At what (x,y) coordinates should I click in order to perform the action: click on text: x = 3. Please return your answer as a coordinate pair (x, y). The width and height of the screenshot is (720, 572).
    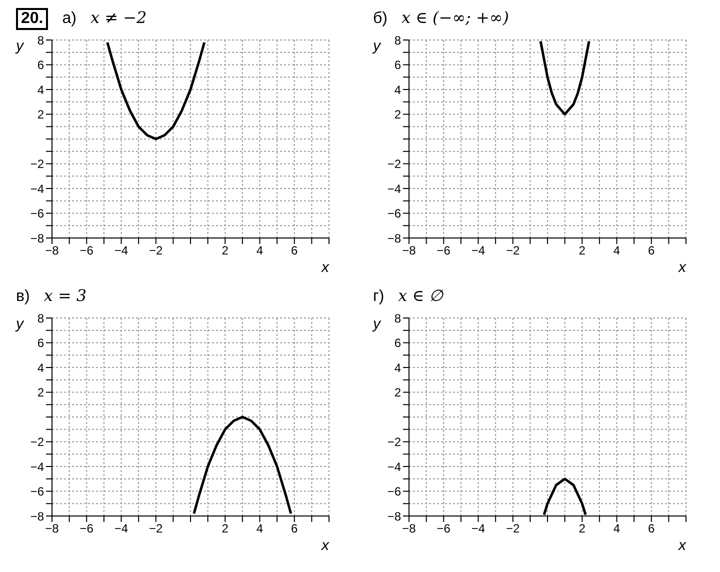
    Looking at the image, I should click on (65, 295).